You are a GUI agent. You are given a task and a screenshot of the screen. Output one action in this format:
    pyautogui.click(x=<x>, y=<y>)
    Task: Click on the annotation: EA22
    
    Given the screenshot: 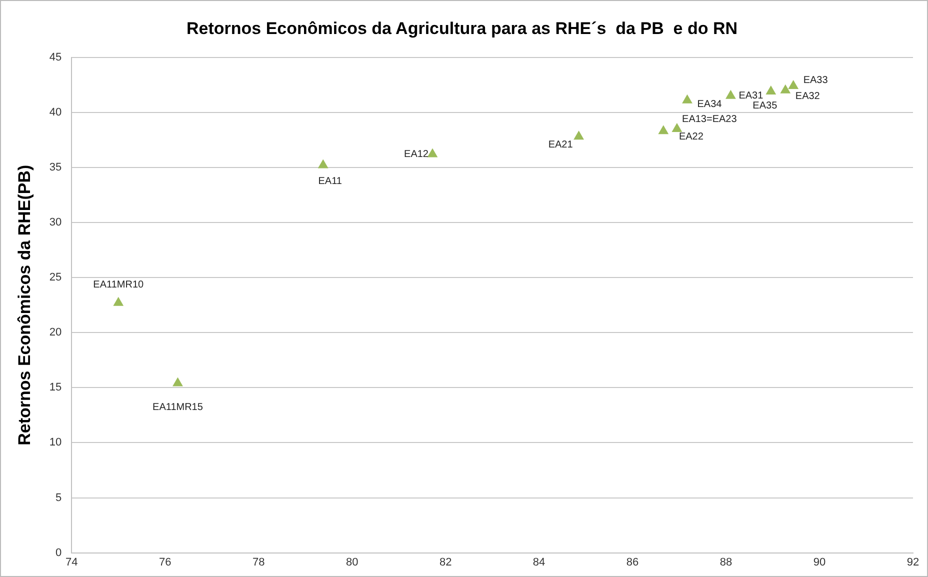 What is the action you would take?
    pyautogui.click(x=691, y=137)
    